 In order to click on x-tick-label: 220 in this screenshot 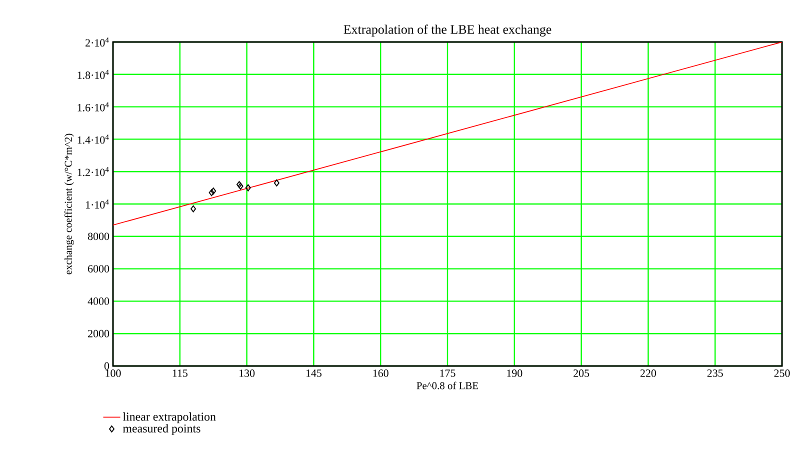, I will do `click(648, 373)`.